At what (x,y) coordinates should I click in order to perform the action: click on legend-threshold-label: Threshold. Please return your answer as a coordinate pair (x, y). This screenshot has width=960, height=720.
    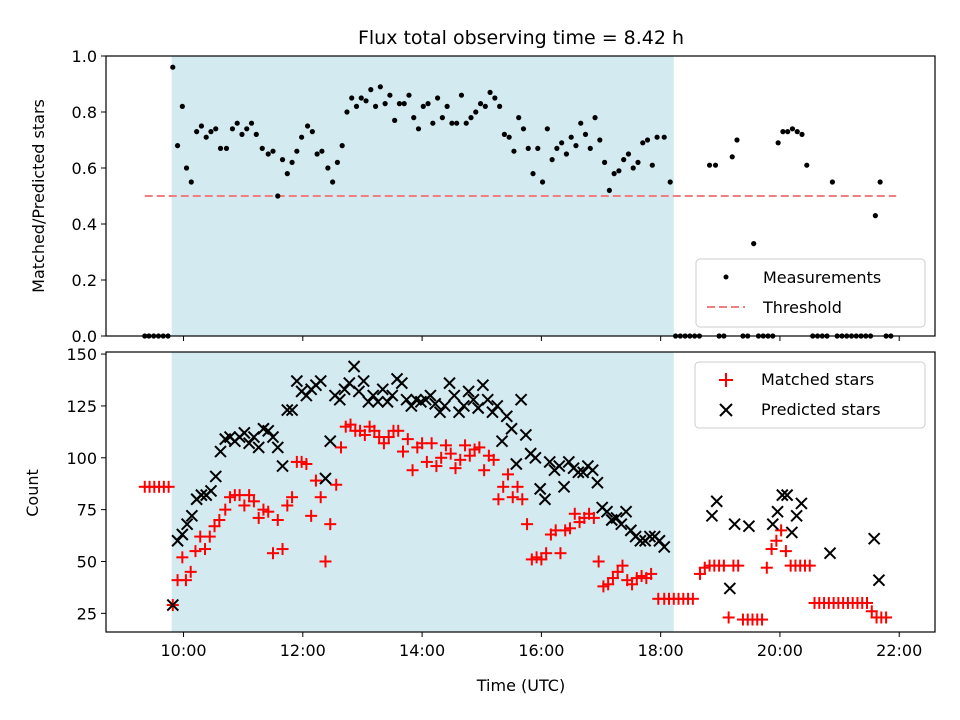
    Looking at the image, I should click on (802, 307).